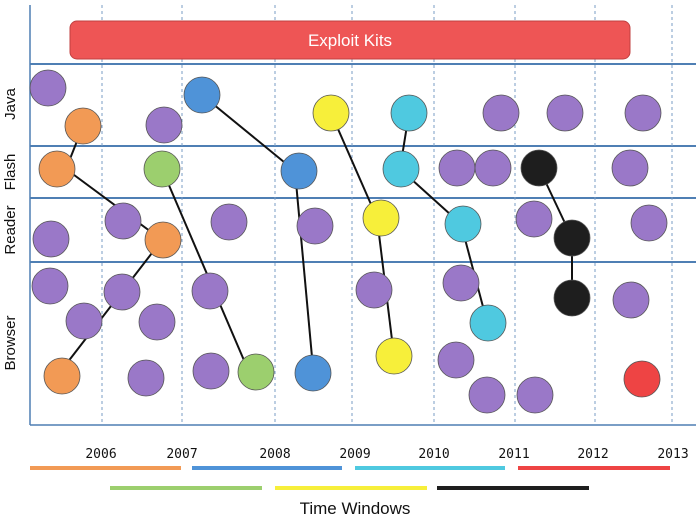  Describe the element at coordinates (351, 488) in the screenshot. I see `time-window-bar-yellow` at that location.